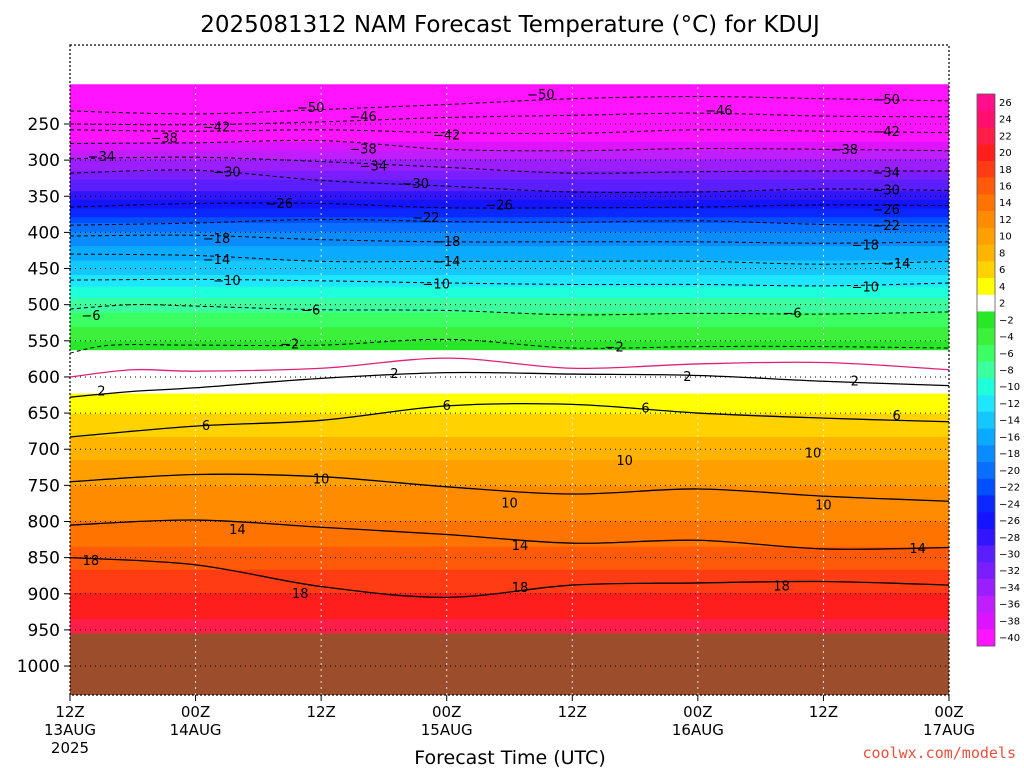  What do you see at coordinates (373, 167) in the screenshot?
I see `contour-label: −34` at bounding box center [373, 167].